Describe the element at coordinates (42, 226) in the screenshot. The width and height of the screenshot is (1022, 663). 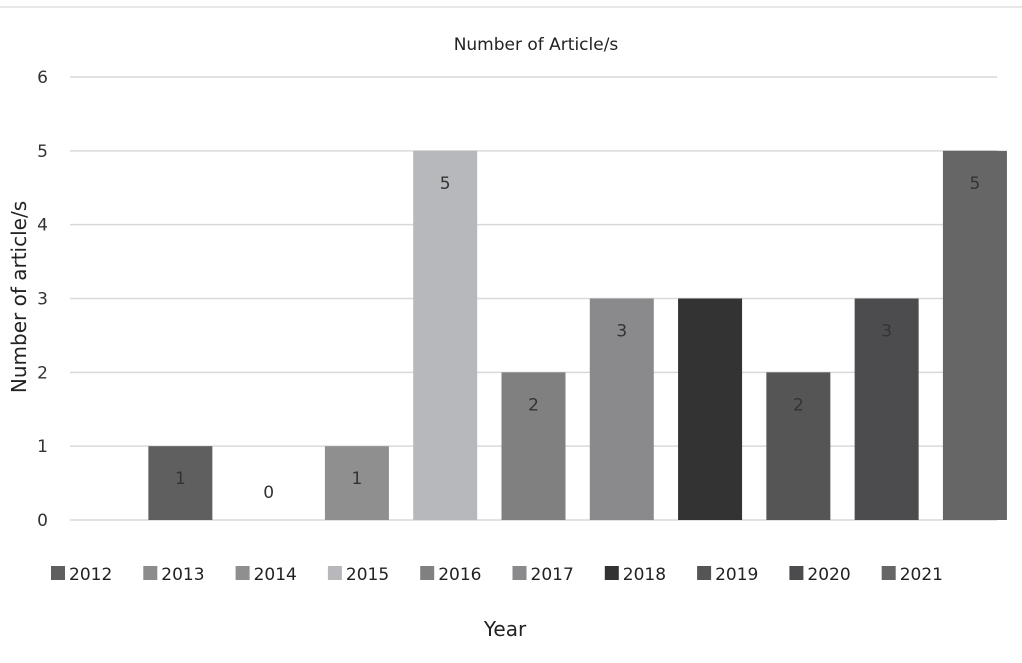
I see `y-tick-label: 4` at that location.